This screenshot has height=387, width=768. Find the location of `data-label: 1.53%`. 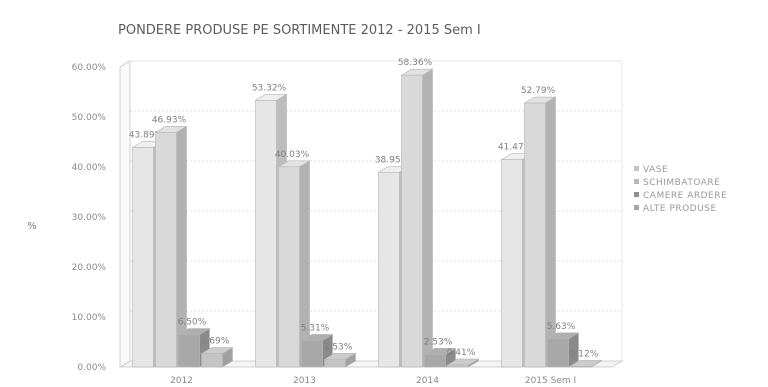

data-label: 1.53% is located at coordinates (338, 347).